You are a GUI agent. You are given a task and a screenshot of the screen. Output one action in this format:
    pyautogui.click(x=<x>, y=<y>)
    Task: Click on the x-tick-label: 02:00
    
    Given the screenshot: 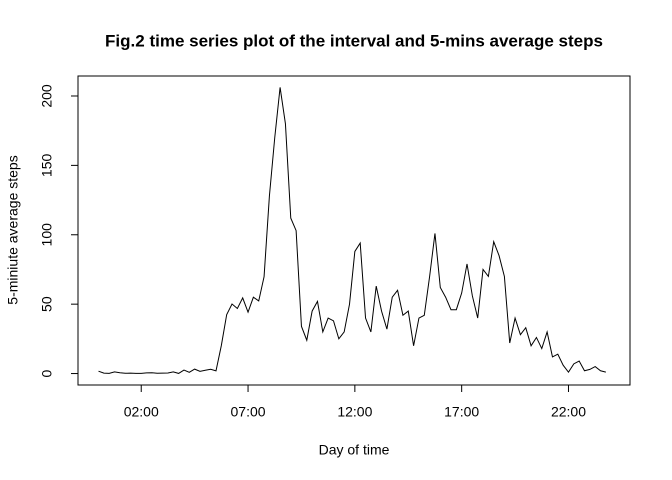 What is the action you would take?
    pyautogui.click(x=141, y=412)
    